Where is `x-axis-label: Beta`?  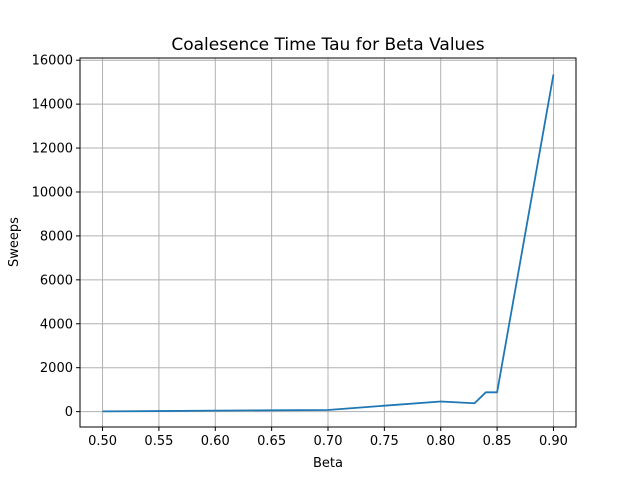
x-axis-label: Beta is located at coordinates (328, 463).